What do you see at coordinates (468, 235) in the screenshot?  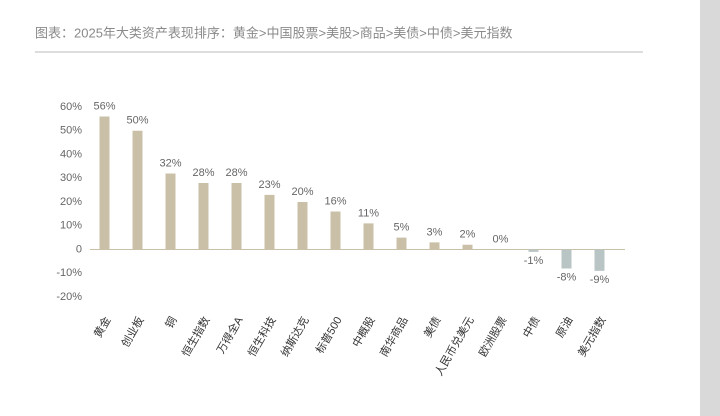 I see `value-label: 2%` at bounding box center [468, 235].